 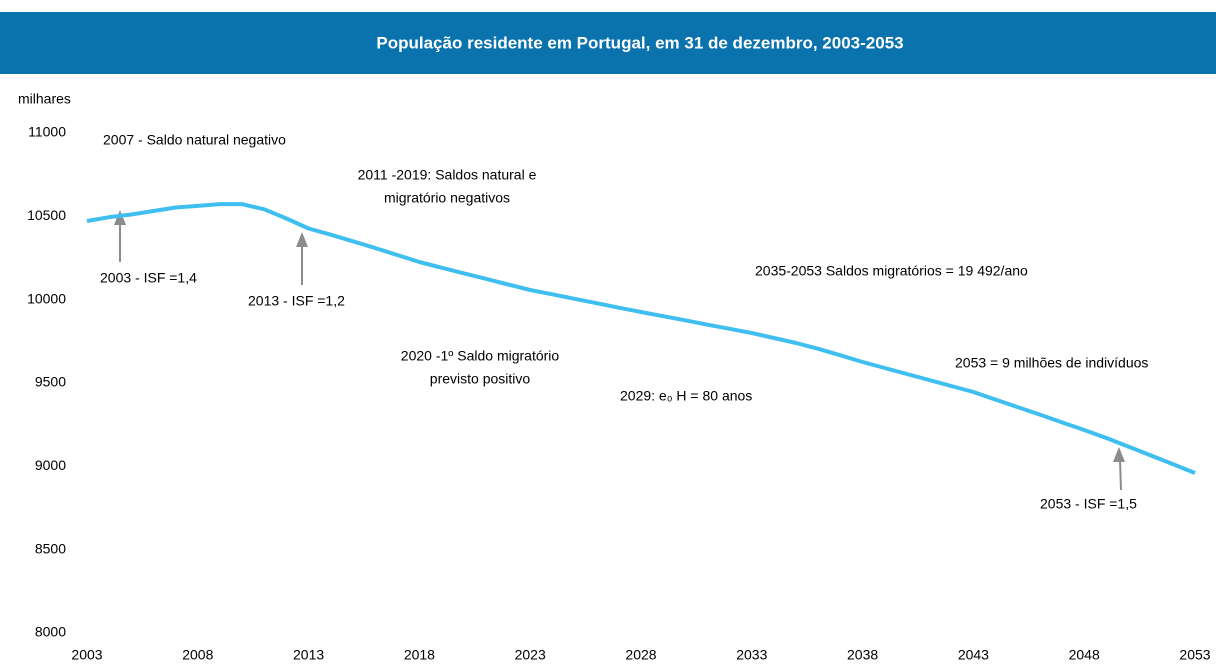 What do you see at coordinates (197, 655) in the screenshot?
I see `x-tick-label: 2008` at bounding box center [197, 655].